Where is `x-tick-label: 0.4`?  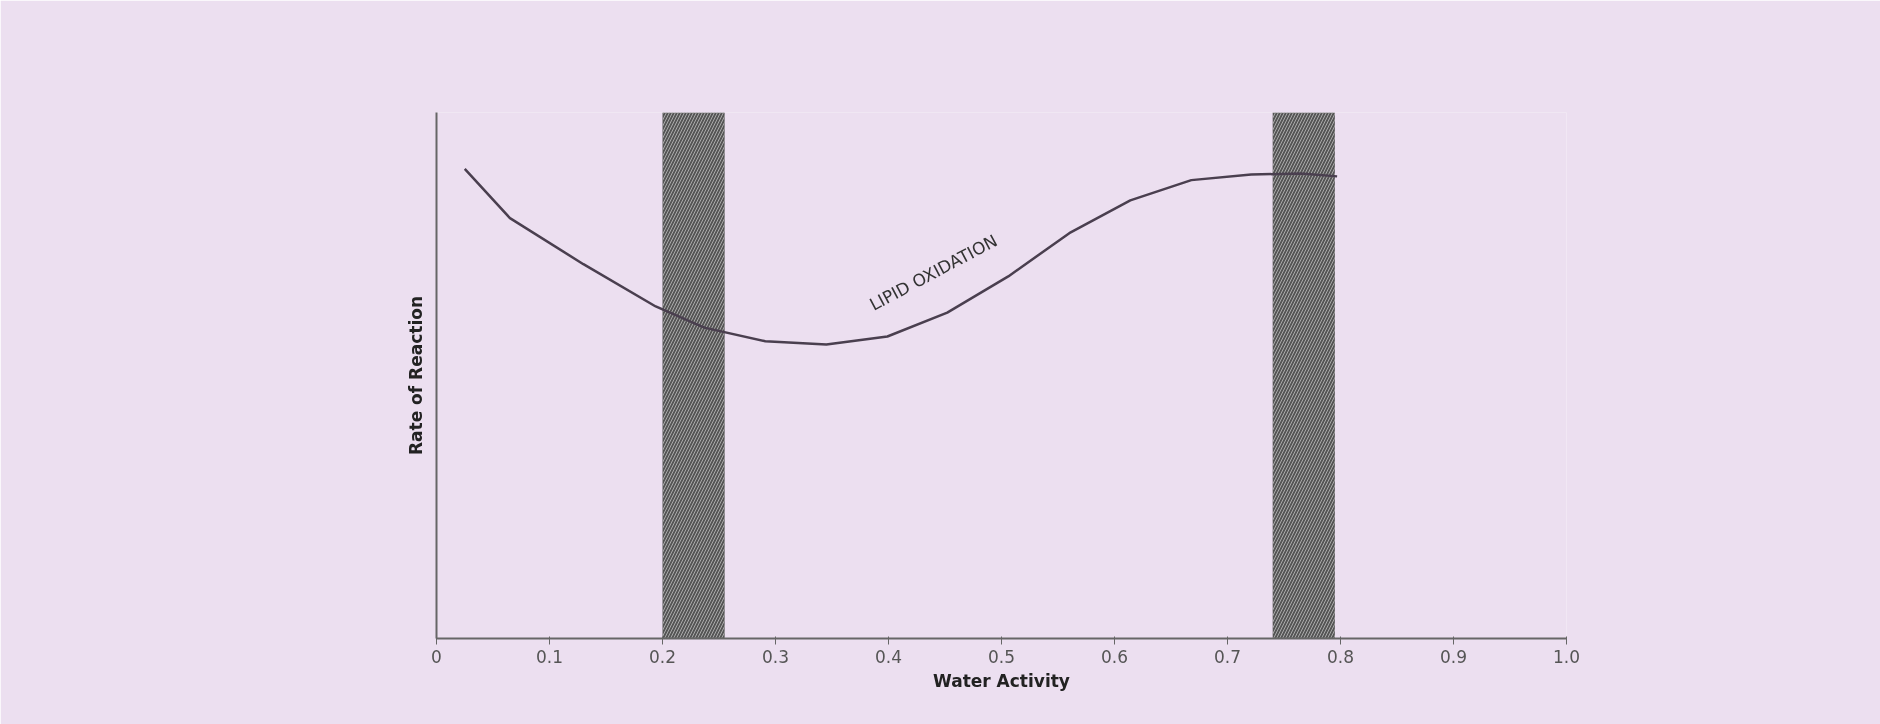
x-tick-label: 0.4 is located at coordinates (888, 656).